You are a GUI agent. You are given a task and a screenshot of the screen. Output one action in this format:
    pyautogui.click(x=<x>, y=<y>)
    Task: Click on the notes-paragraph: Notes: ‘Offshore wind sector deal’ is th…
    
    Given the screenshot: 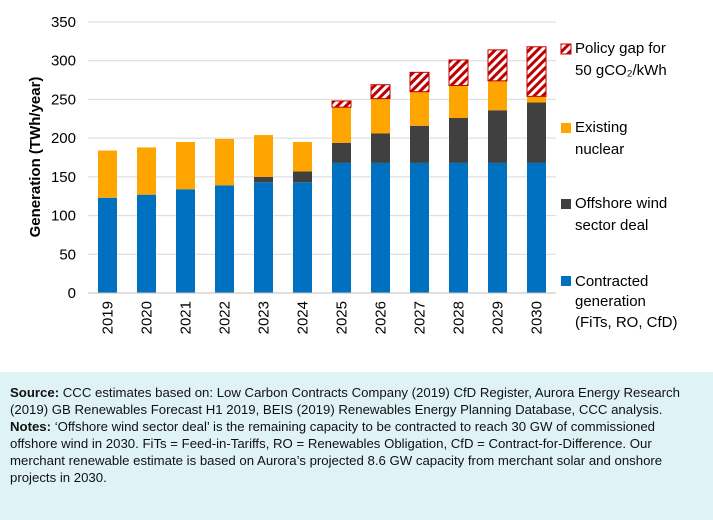 What is the action you would take?
    pyautogui.click(x=356, y=452)
    